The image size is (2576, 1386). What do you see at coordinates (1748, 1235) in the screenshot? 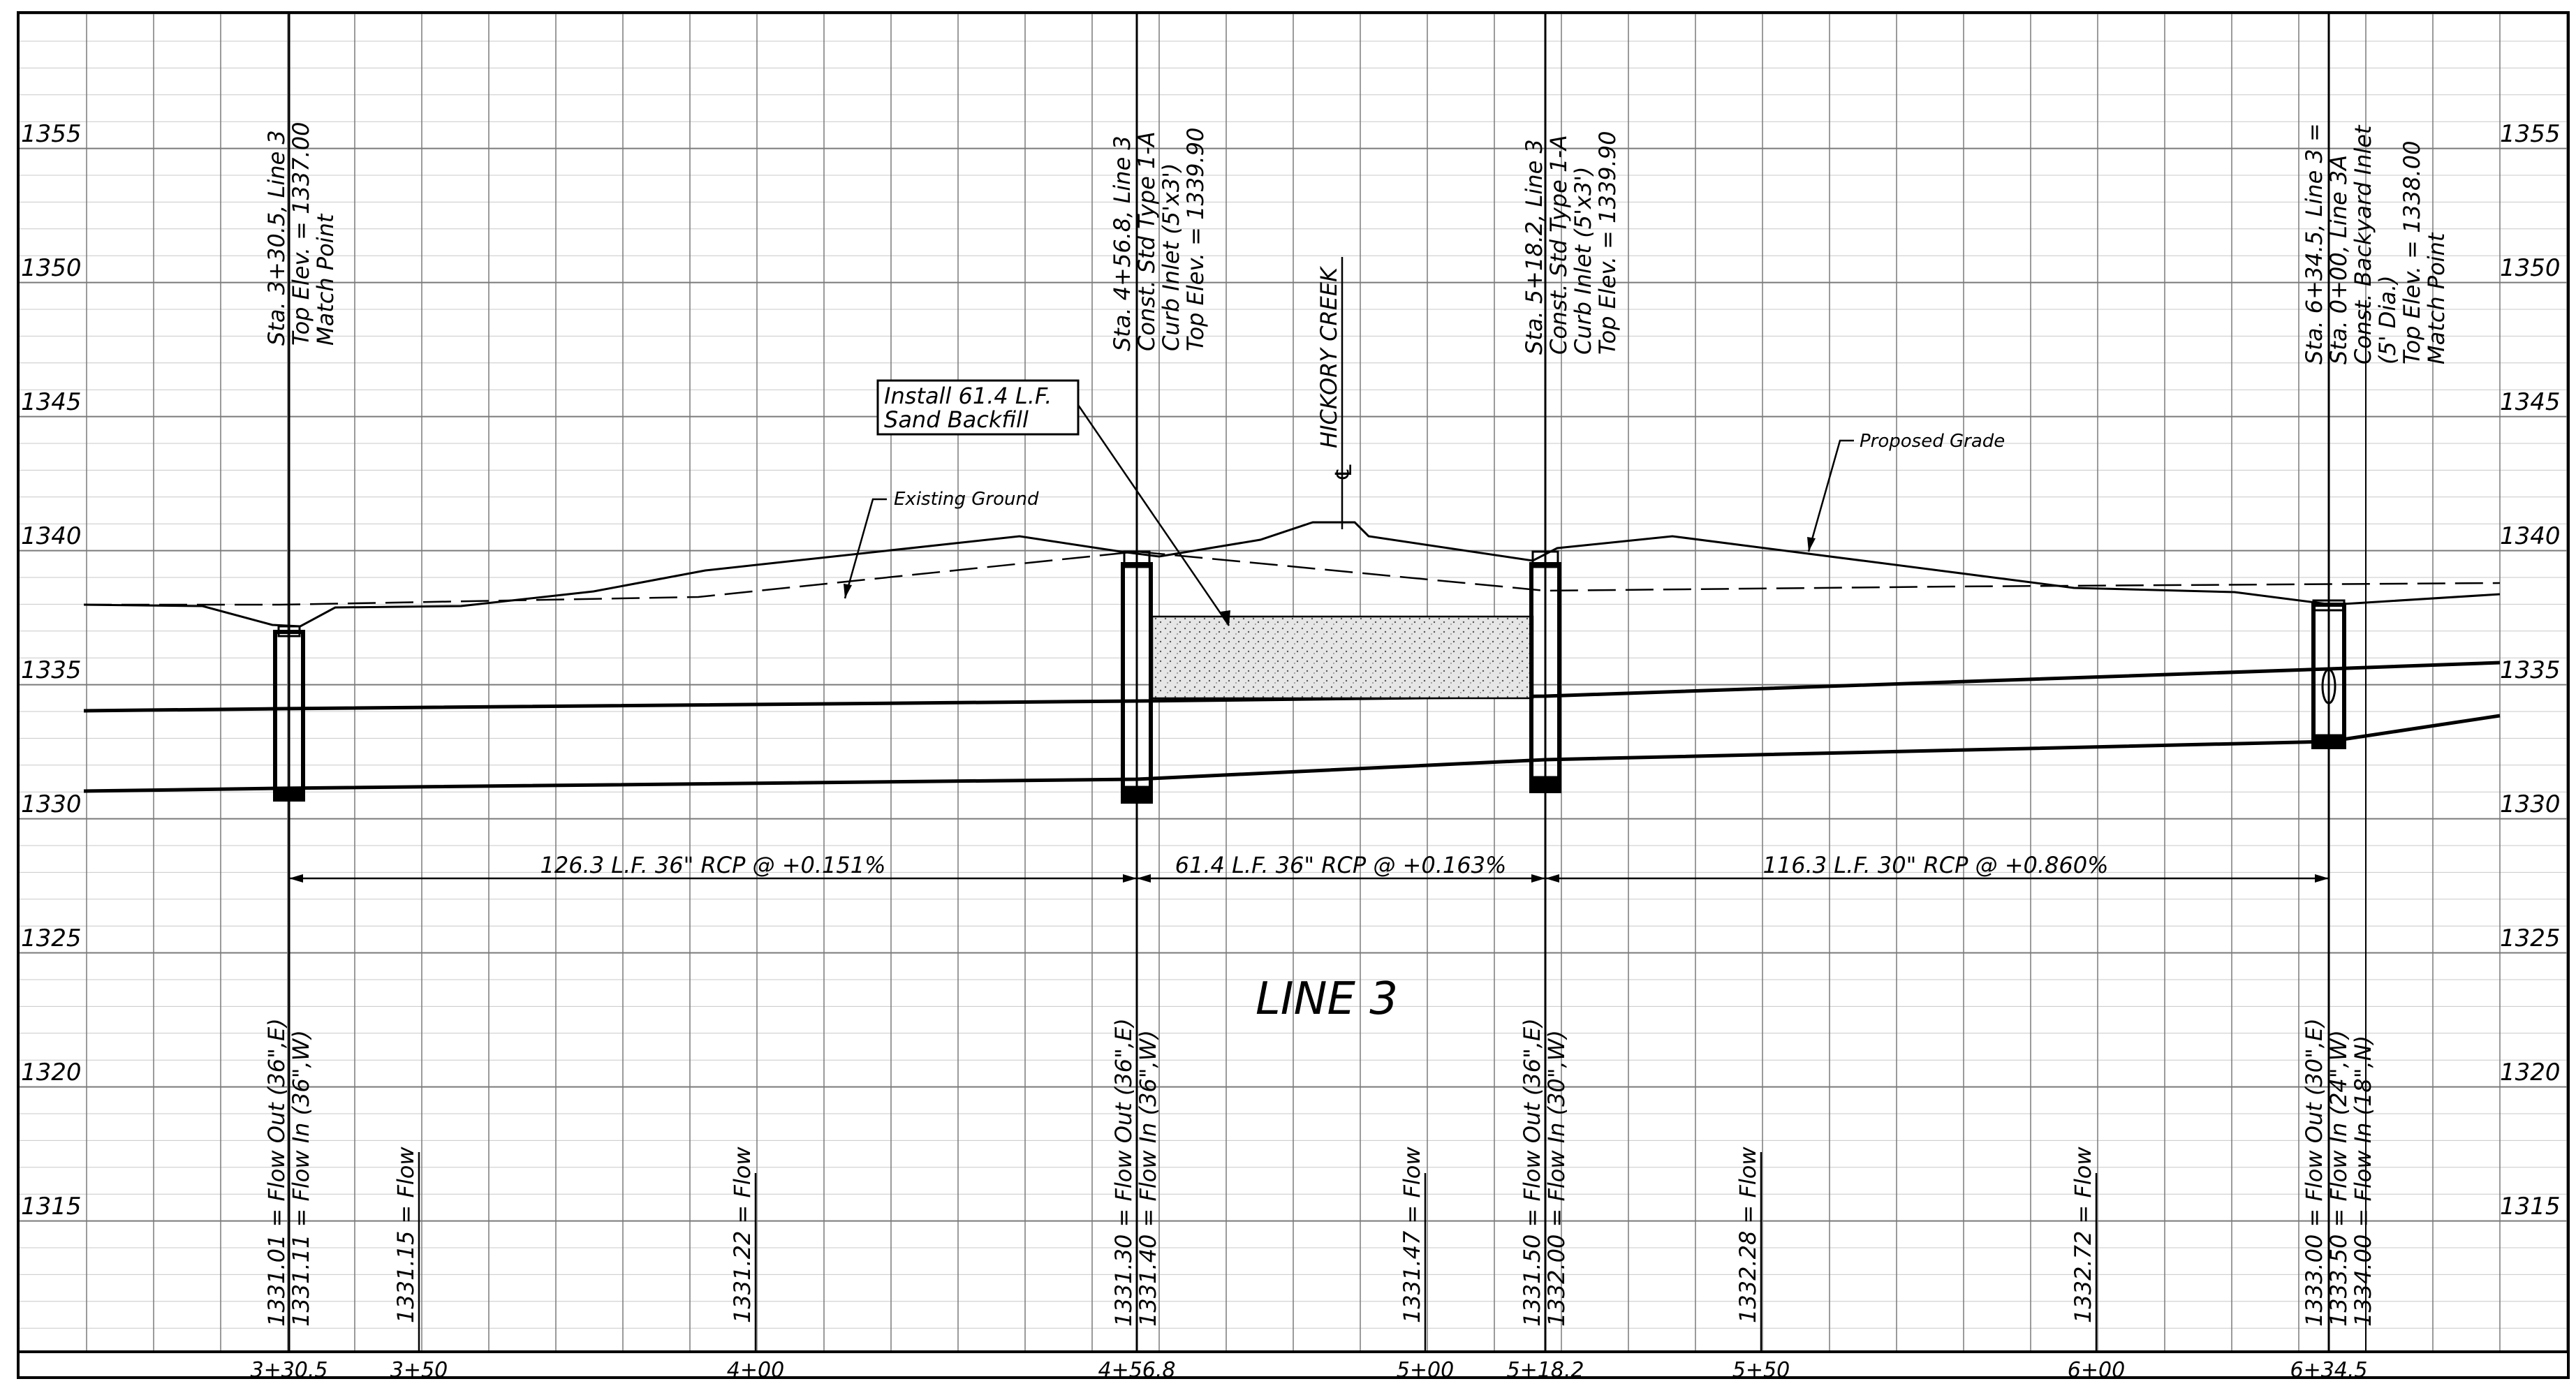
I see `flow-label: 1332.28 = Flow` at bounding box center [1748, 1235].